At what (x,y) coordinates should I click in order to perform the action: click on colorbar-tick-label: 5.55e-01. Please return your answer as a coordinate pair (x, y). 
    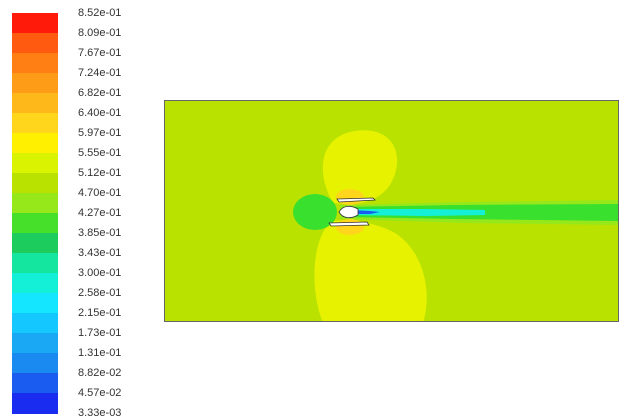
    Looking at the image, I should click on (100, 153).